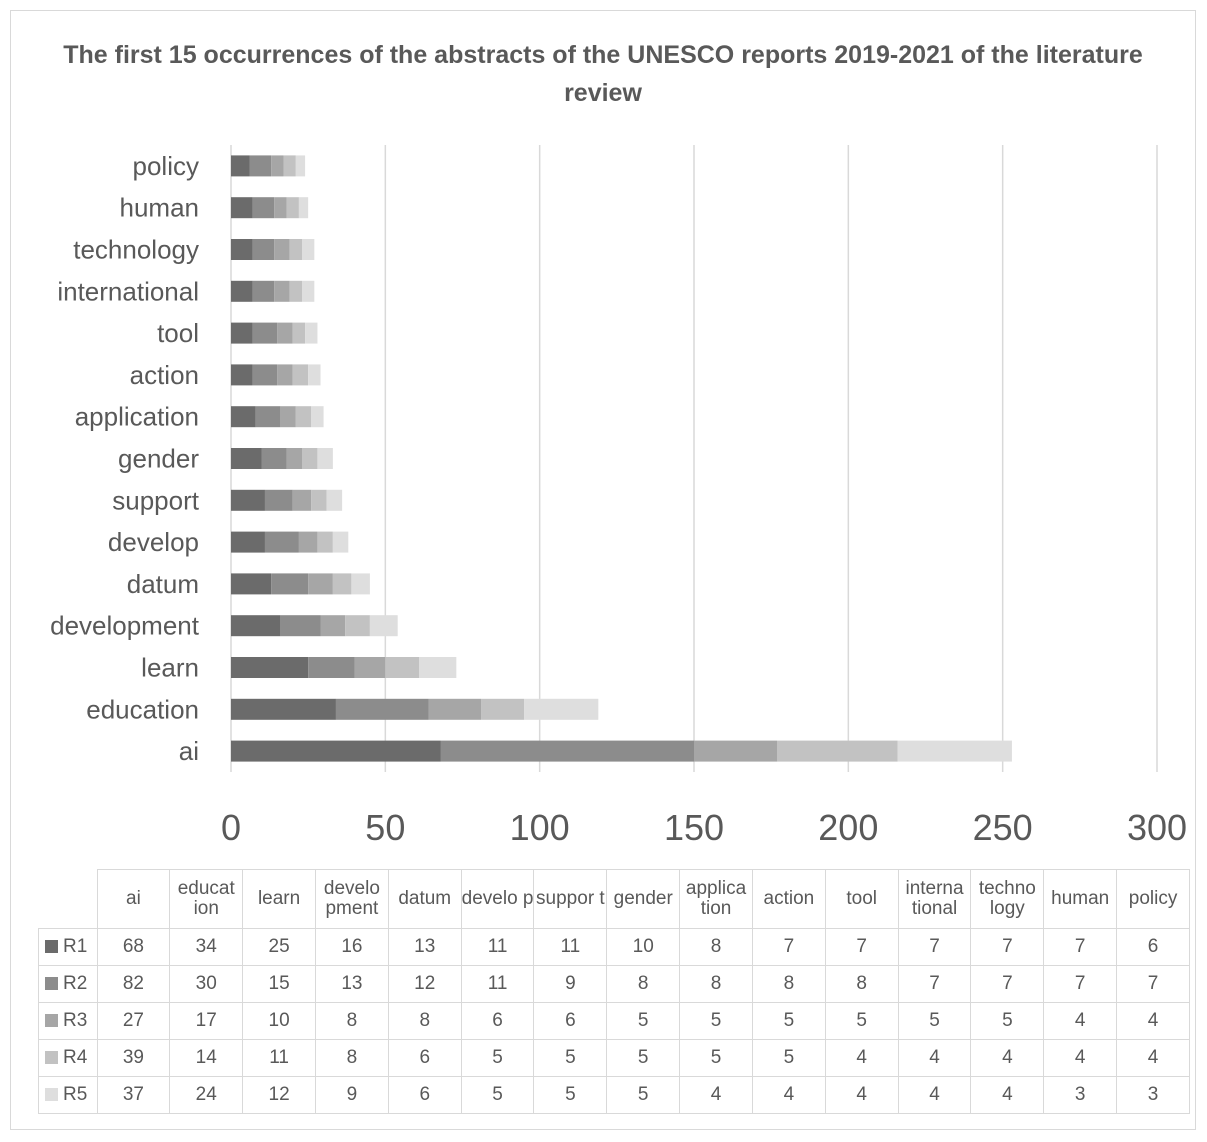  What do you see at coordinates (133, 947) in the screenshot?
I see `table-cell: 68` at bounding box center [133, 947].